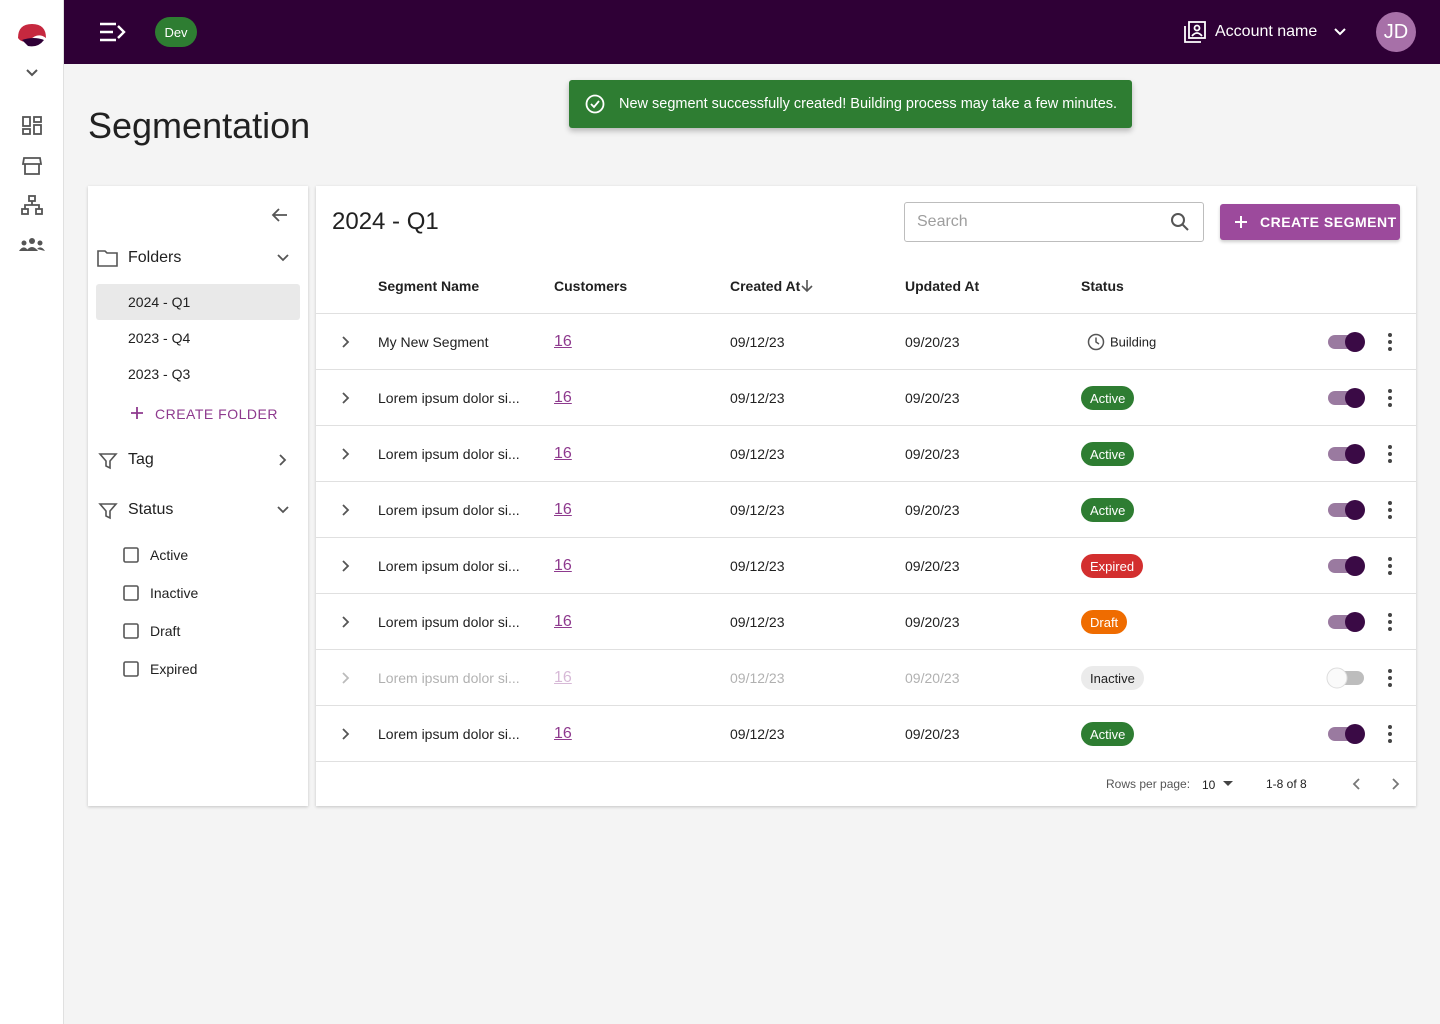 Image resolution: width=1440 pixels, height=1024 pixels. What do you see at coordinates (1266, 31) in the screenshot?
I see `account-name: Account name` at bounding box center [1266, 31].